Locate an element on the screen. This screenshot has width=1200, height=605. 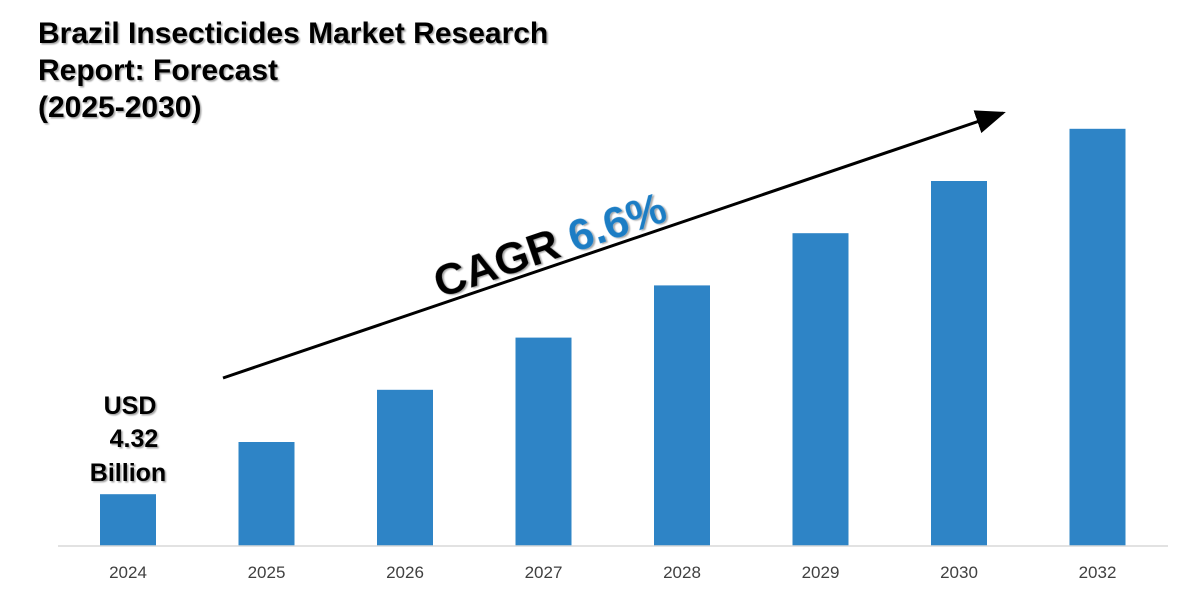
value-label-currency: USD is located at coordinates (130, 406).